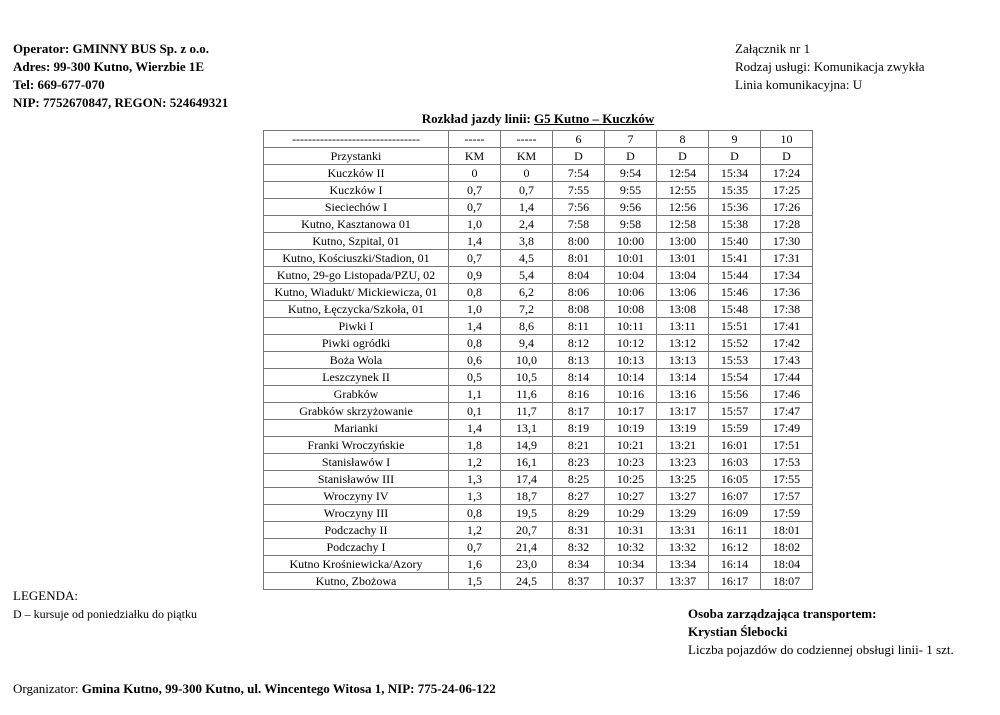  Describe the element at coordinates (526, 156) in the screenshot. I see `km-cell: KM` at that location.